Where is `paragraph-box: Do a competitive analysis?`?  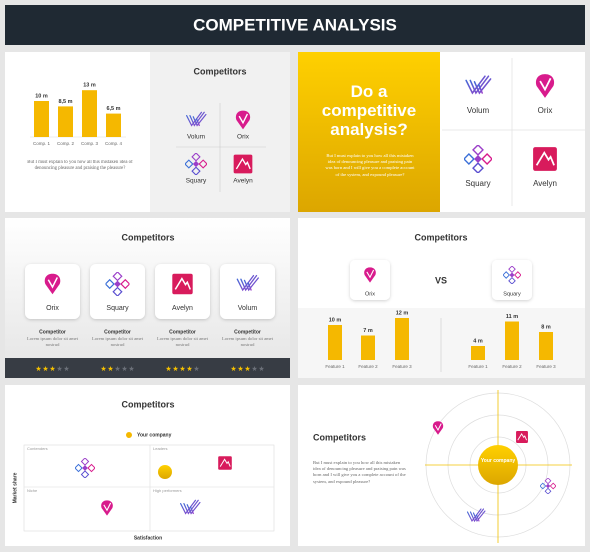
paragraph-box: Do a competitive analysis? is located at coordinates (369, 111).